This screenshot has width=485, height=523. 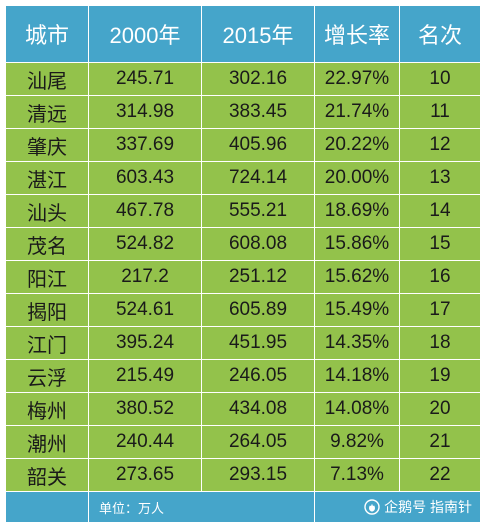 I want to click on cell-city: 江门, so click(x=47, y=343).